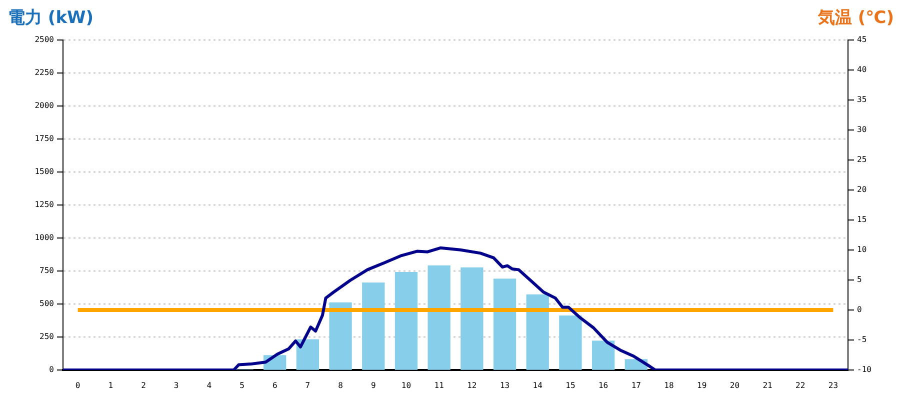 This screenshot has height=400, width=900. Describe the element at coordinates (864, 369) in the screenshot. I see `y2-tick-label: -10` at that location.